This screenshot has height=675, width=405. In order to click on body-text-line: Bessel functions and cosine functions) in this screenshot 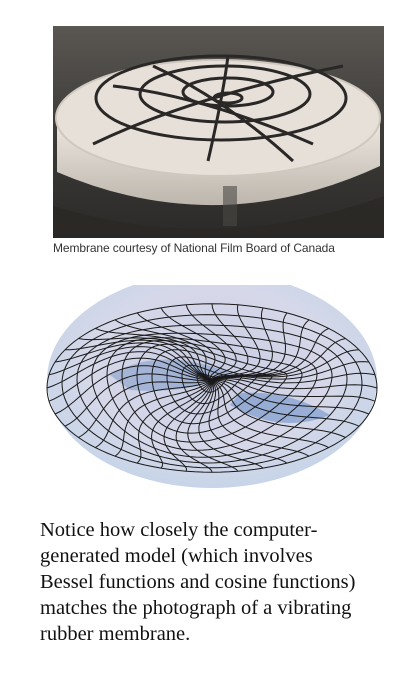, I will do `click(198, 582)`.